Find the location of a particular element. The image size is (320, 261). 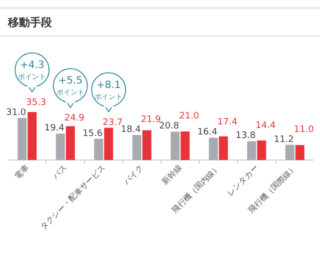

data-label: 23.7 is located at coordinates (112, 123).